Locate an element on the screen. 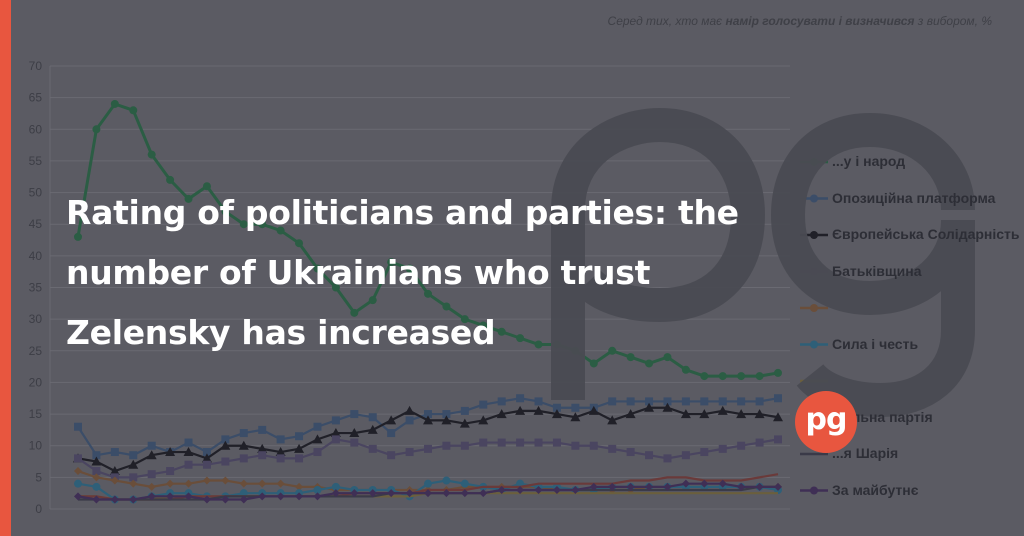 The height and width of the screenshot is (536, 1024). y-tick-label: 45 is located at coordinates (36, 224).